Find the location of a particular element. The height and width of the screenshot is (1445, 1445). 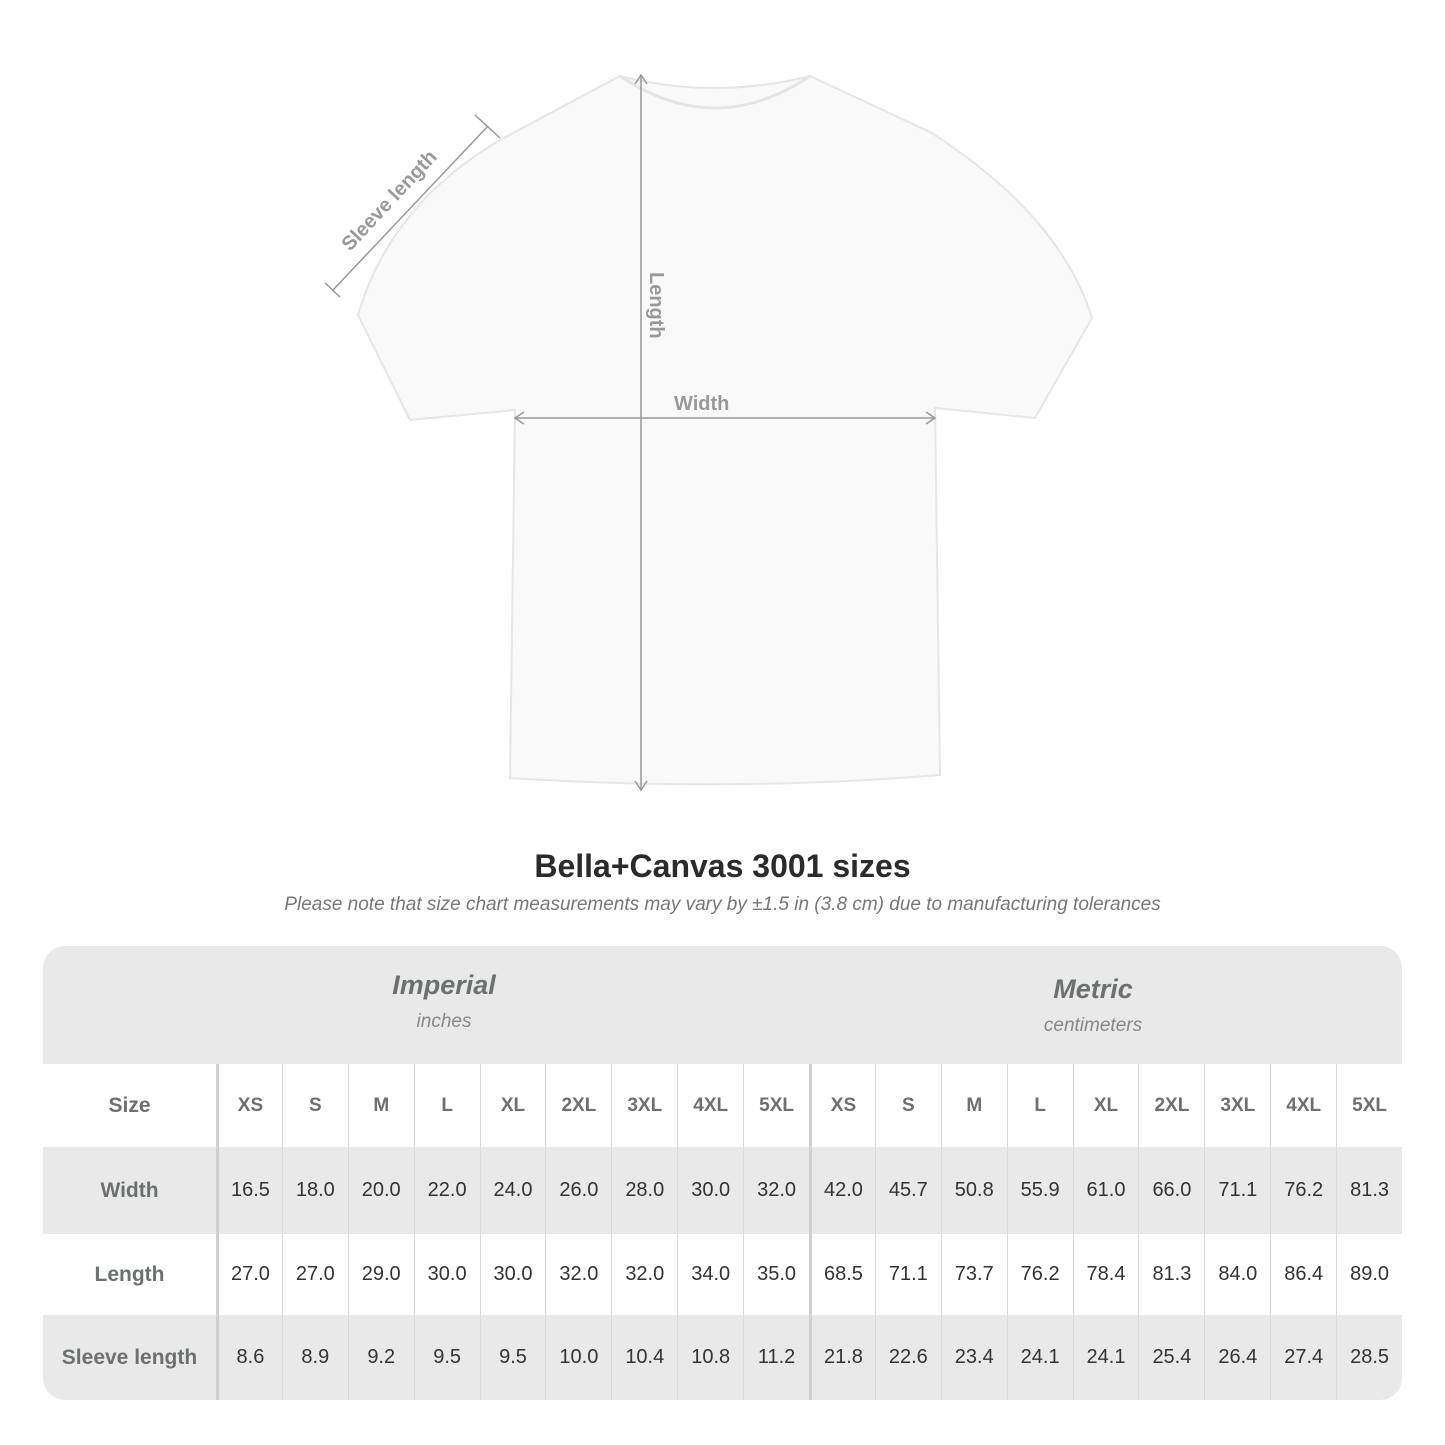

imperial-size-header: M is located at coordinates (380, 1105).